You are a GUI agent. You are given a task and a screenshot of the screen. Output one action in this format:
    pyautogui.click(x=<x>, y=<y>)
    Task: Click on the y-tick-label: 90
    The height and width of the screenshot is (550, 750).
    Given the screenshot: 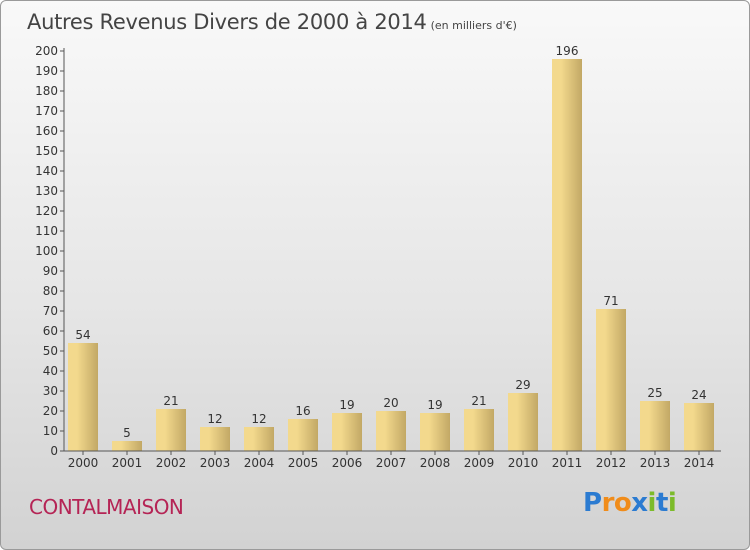 What is the action you would take?
    pyautogui.click(x=50, y=271)
    